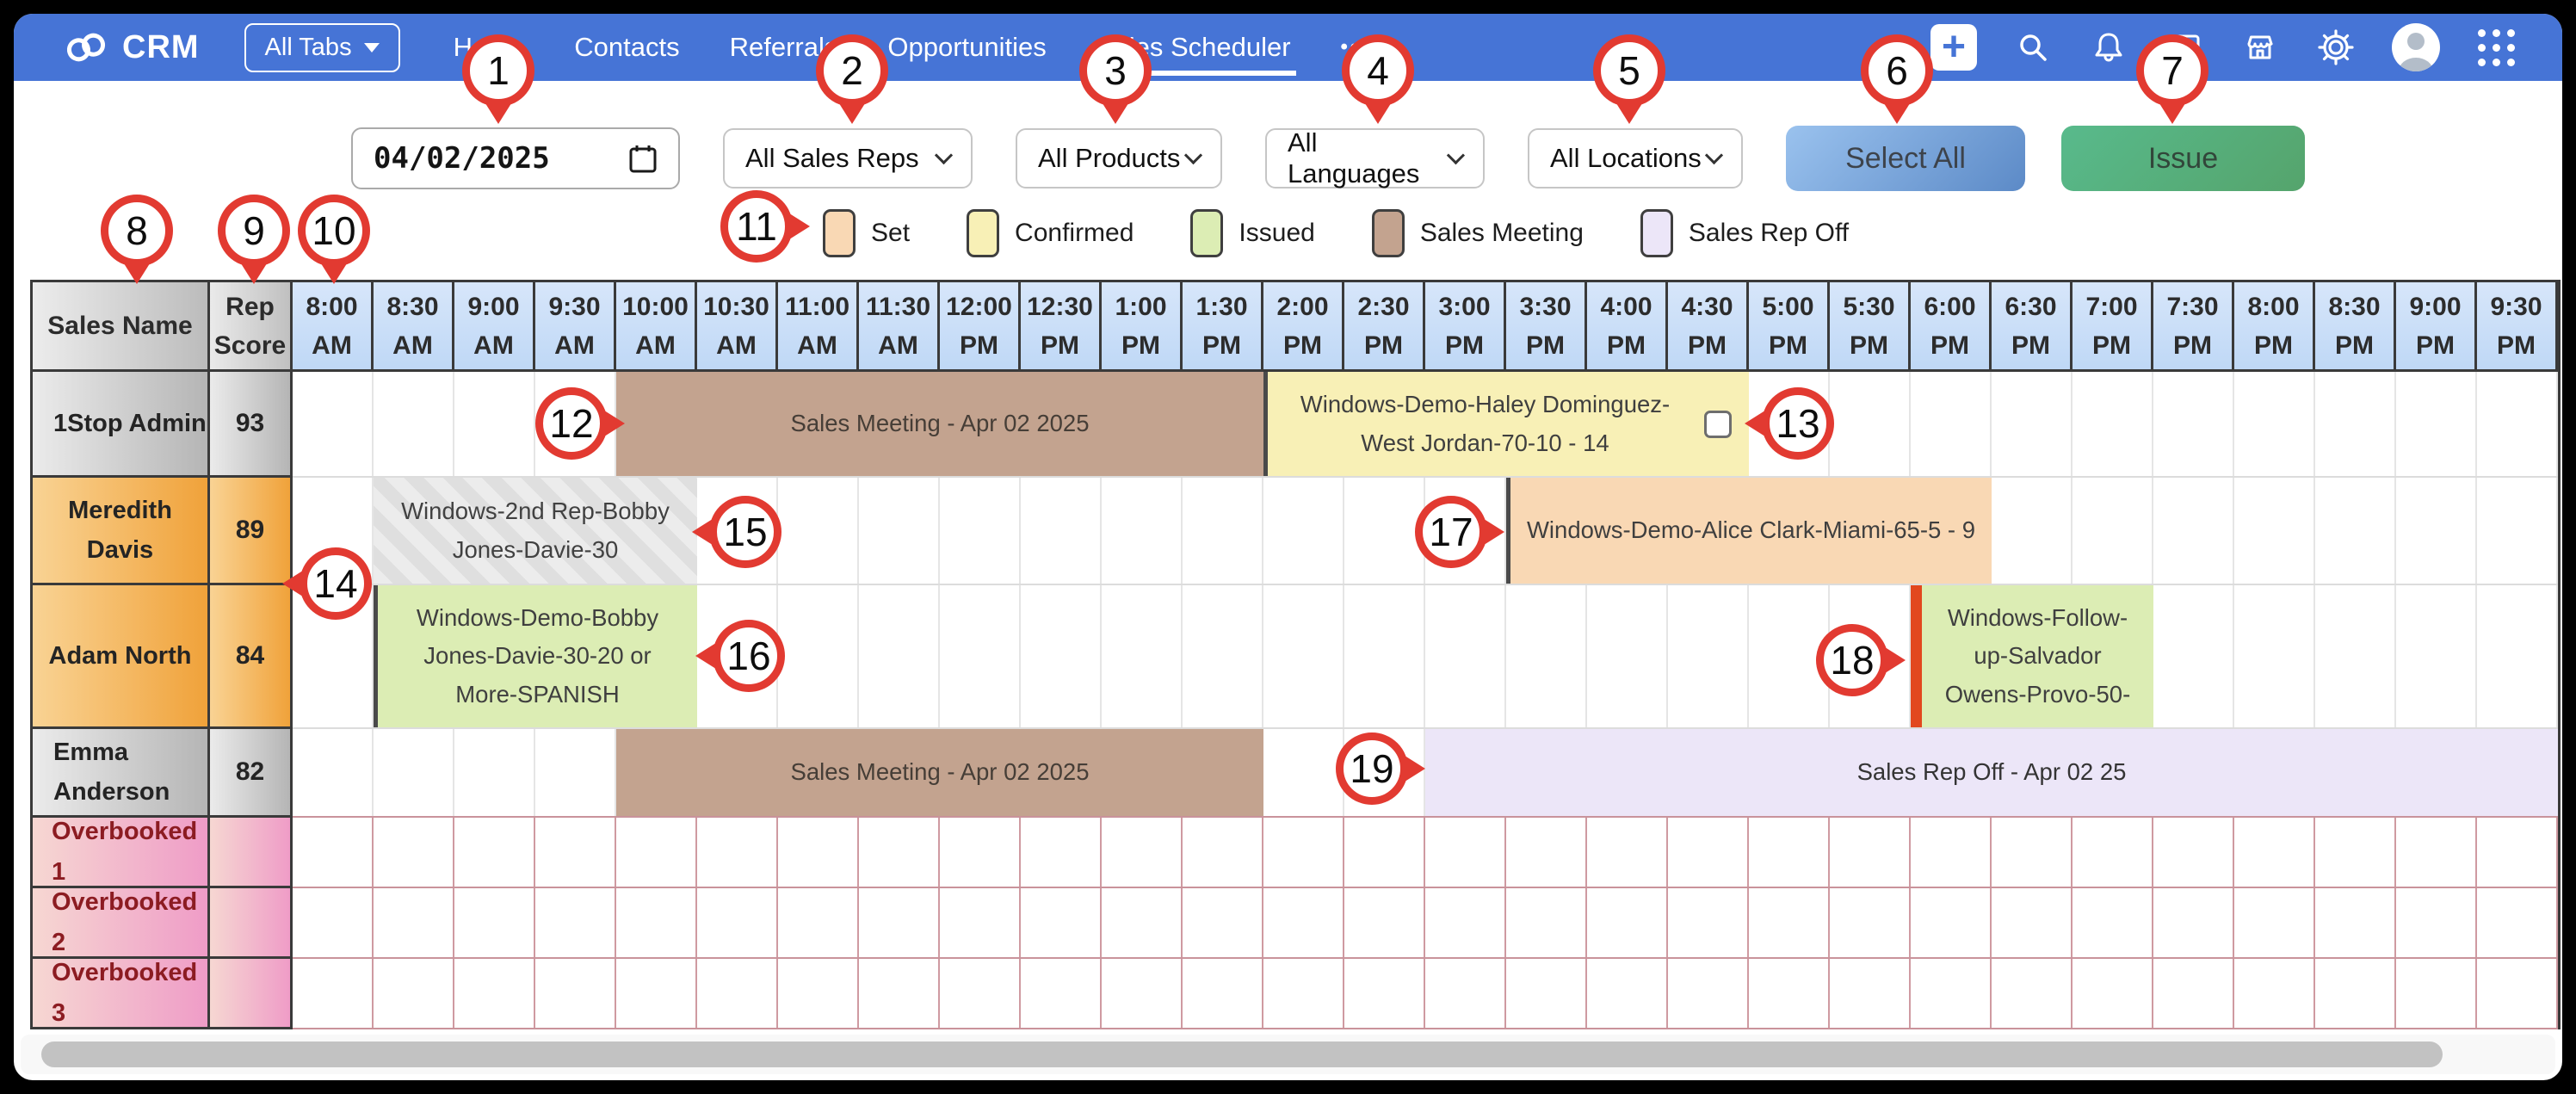  What do you see at coordinates (1635, 158) in the screenshot?
I see `locations-select: All Locations` at bounding box center [1635, 158].